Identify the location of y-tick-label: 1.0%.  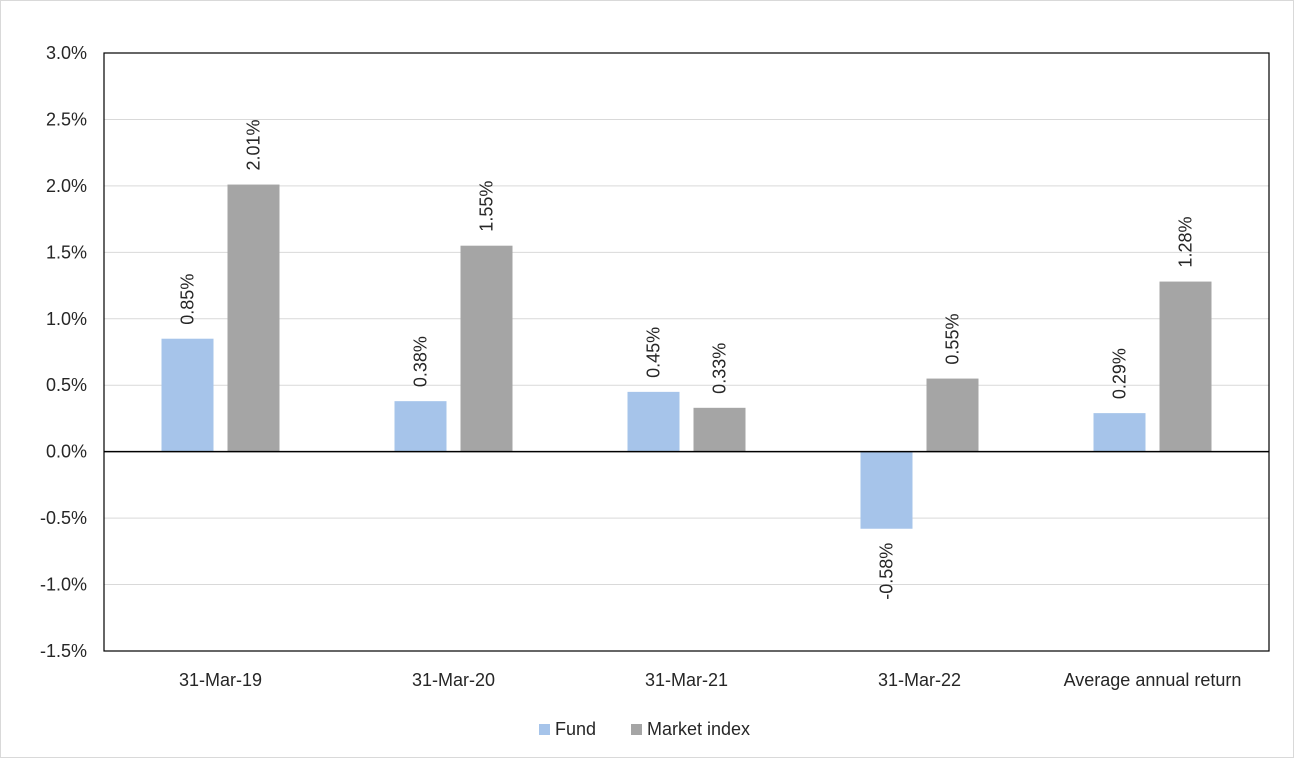
(66, 319).